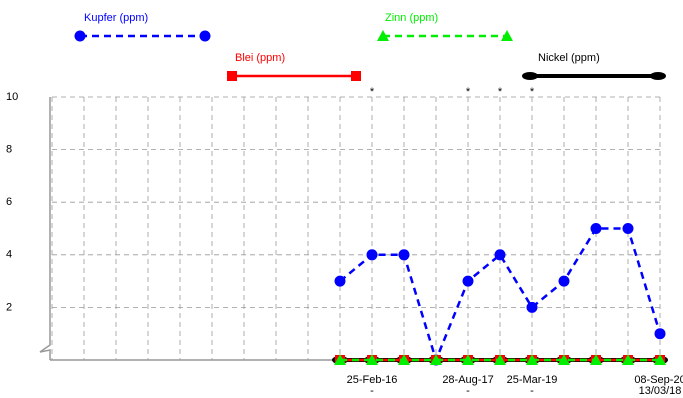 The image size is (683, 398). What do you see at coordinates (411, 18) in the screenshot?
I see `legend-label: Zinn (ppm)` at bounding box center [411, 18].